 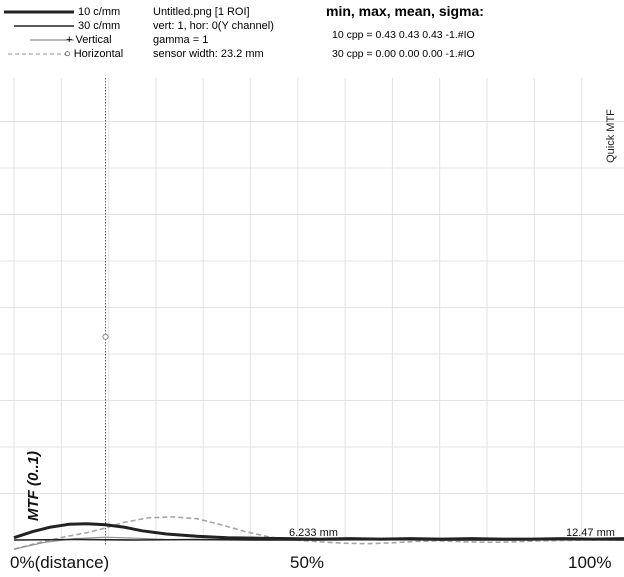 What do you see at coordinates (99, 26) in the screenshot?
I see `legend-label: 30 c/mm` at bounding box center [99, 26].